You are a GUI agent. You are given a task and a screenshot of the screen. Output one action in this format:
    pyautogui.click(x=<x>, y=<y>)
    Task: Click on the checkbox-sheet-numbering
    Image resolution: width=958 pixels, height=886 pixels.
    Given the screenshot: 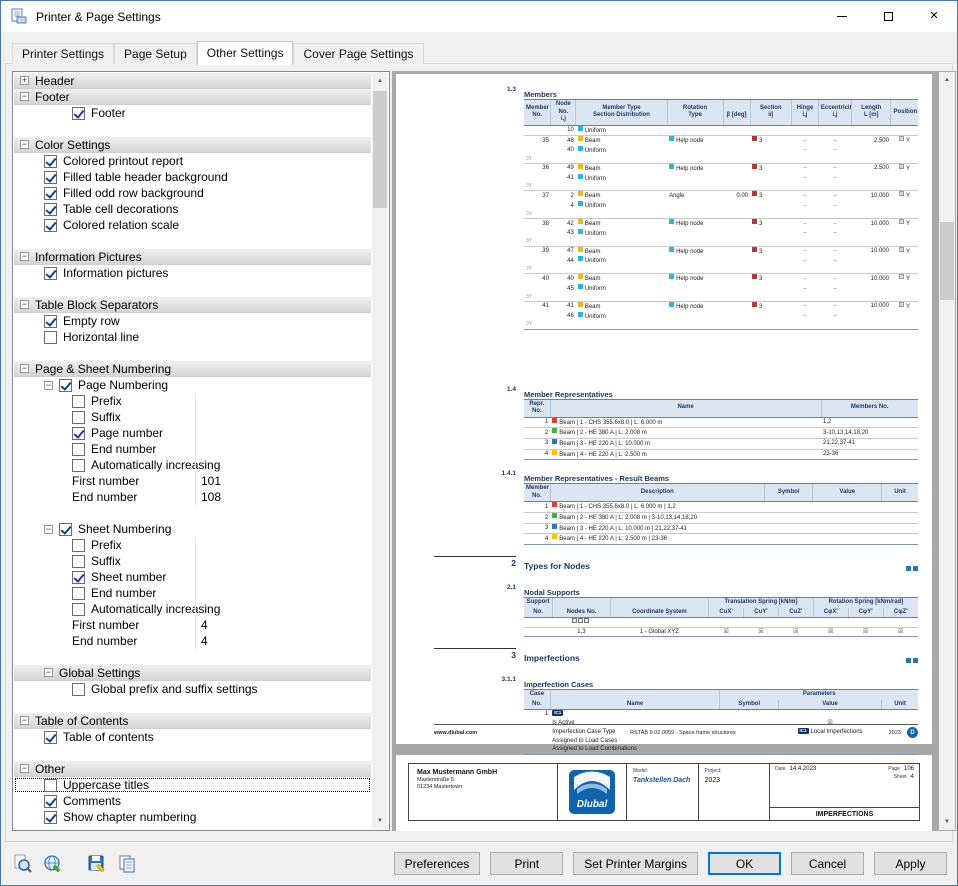 What is the action you would take?
    pyautogui.click(x=65, y=529)
    